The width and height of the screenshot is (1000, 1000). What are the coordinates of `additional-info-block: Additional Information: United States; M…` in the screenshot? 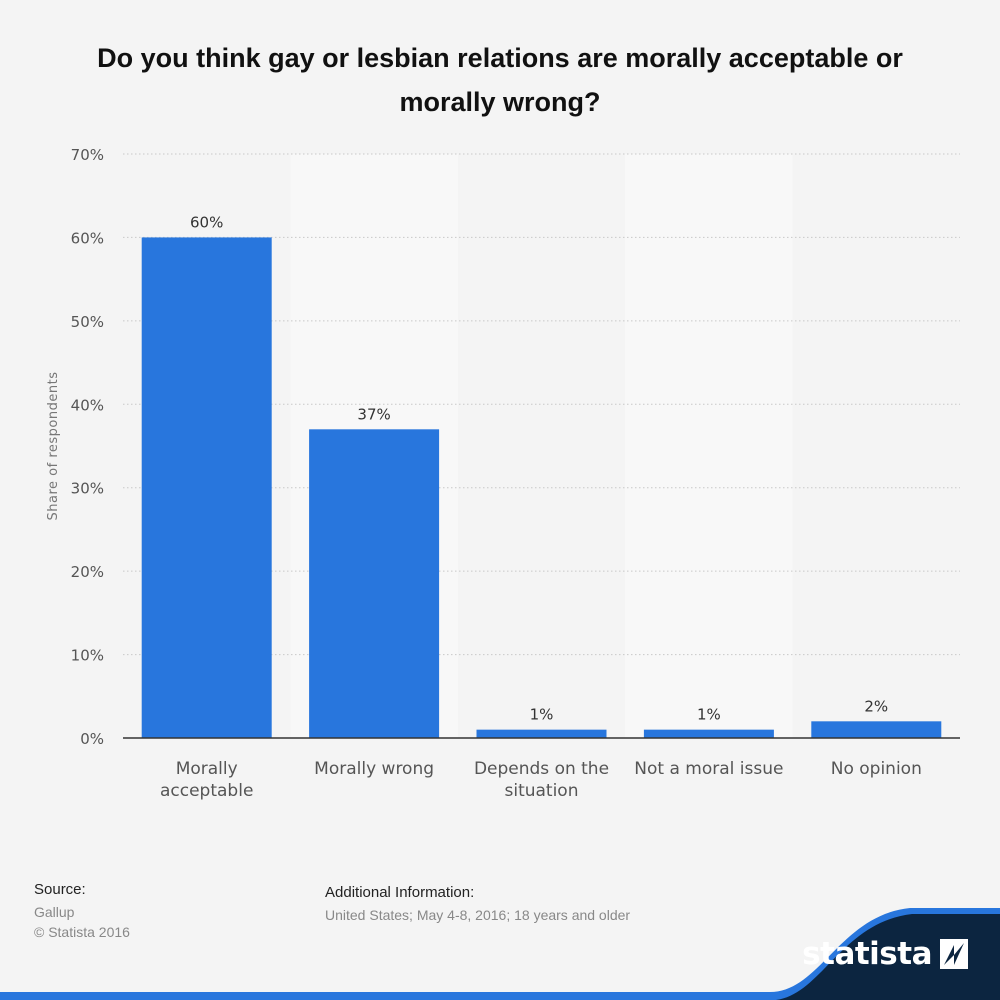 It's located at (477, 903).